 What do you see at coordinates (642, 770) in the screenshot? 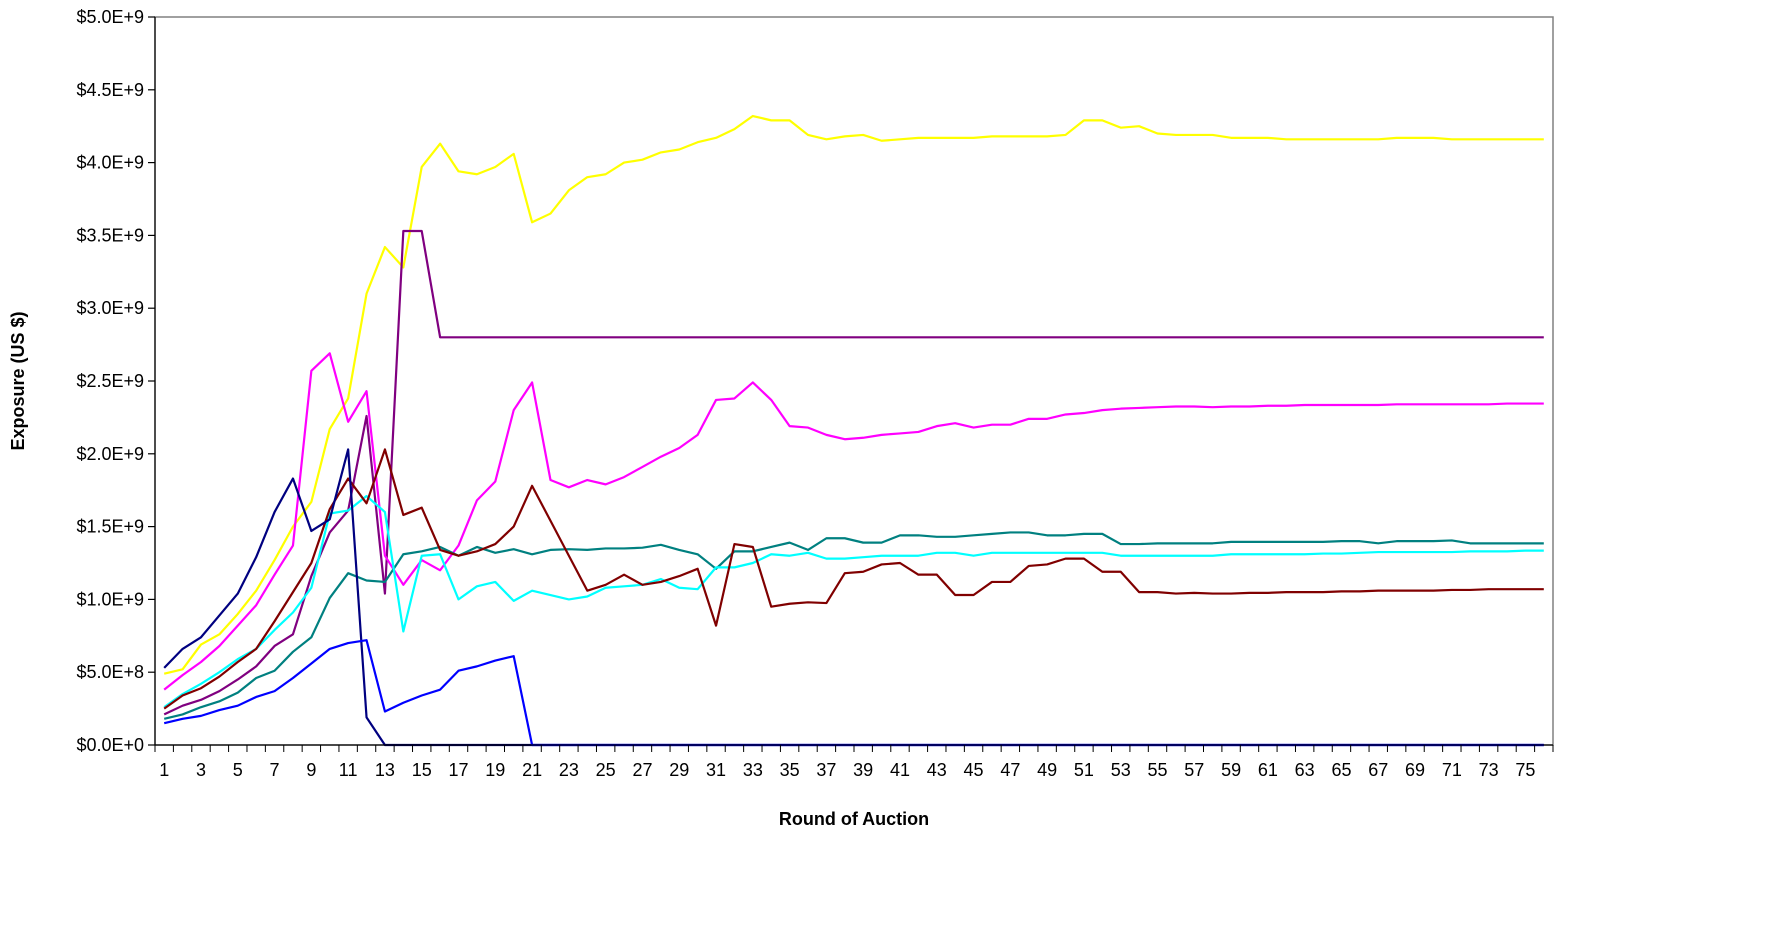
I see `x-tick-label: 27` at bounding box center [642, 770].